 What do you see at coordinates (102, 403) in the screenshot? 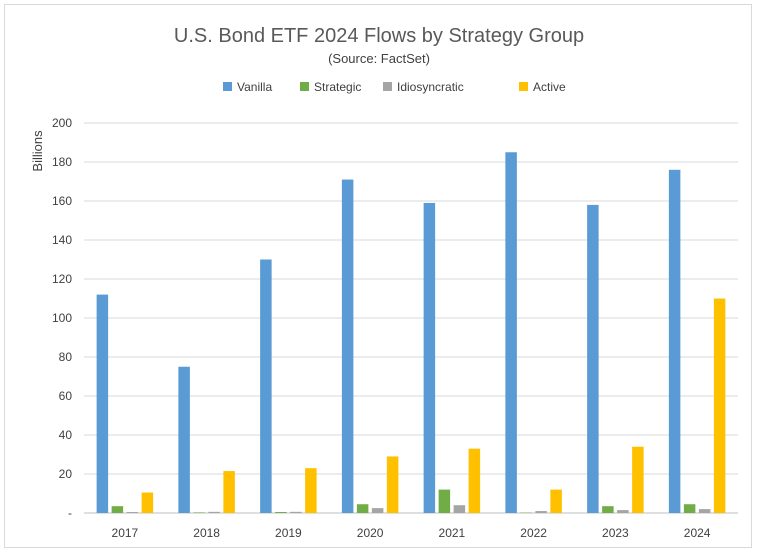
I see `bar-vanilla-2017` at bounding box center [102, 403].